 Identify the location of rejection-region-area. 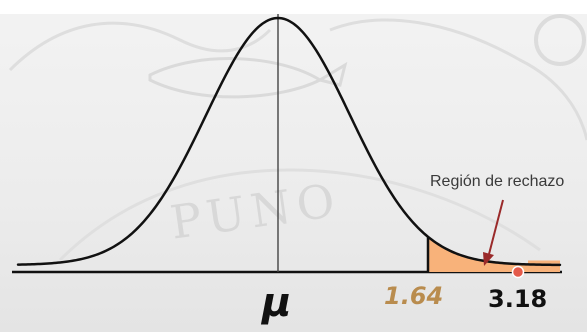
(494, 254).